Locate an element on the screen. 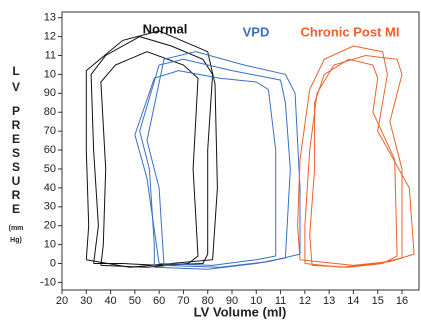 This screenshot has width=421, height=323. y-tick-label: 40 is located at coordinates (50, 188).